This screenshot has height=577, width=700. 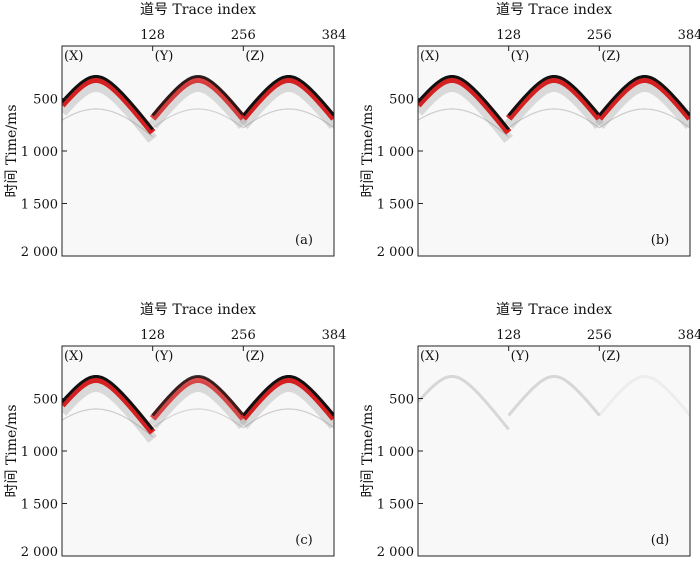 What do you see at coordinates (644, 395) in the screenshot?
I see `event-residual-z` at bounding box center [644, 395].